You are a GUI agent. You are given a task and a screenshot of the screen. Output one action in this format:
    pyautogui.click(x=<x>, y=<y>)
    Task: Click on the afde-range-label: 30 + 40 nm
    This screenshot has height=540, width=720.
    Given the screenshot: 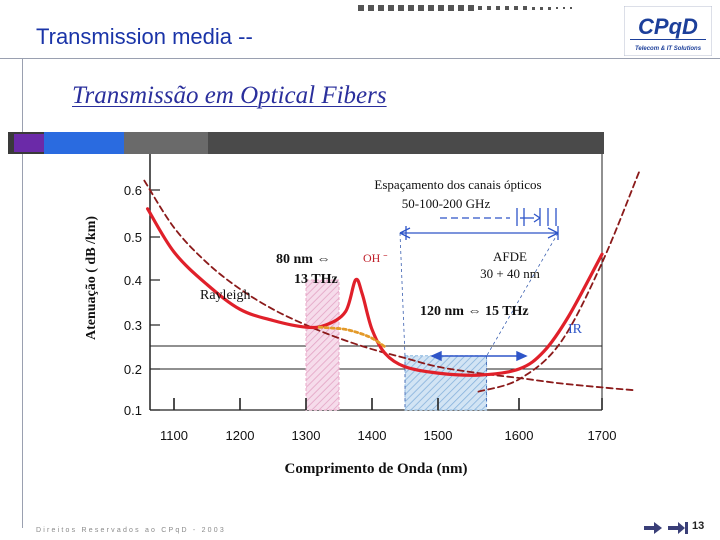 What is the action you would take?
    pyautogui.click(x=510, y=273)
    